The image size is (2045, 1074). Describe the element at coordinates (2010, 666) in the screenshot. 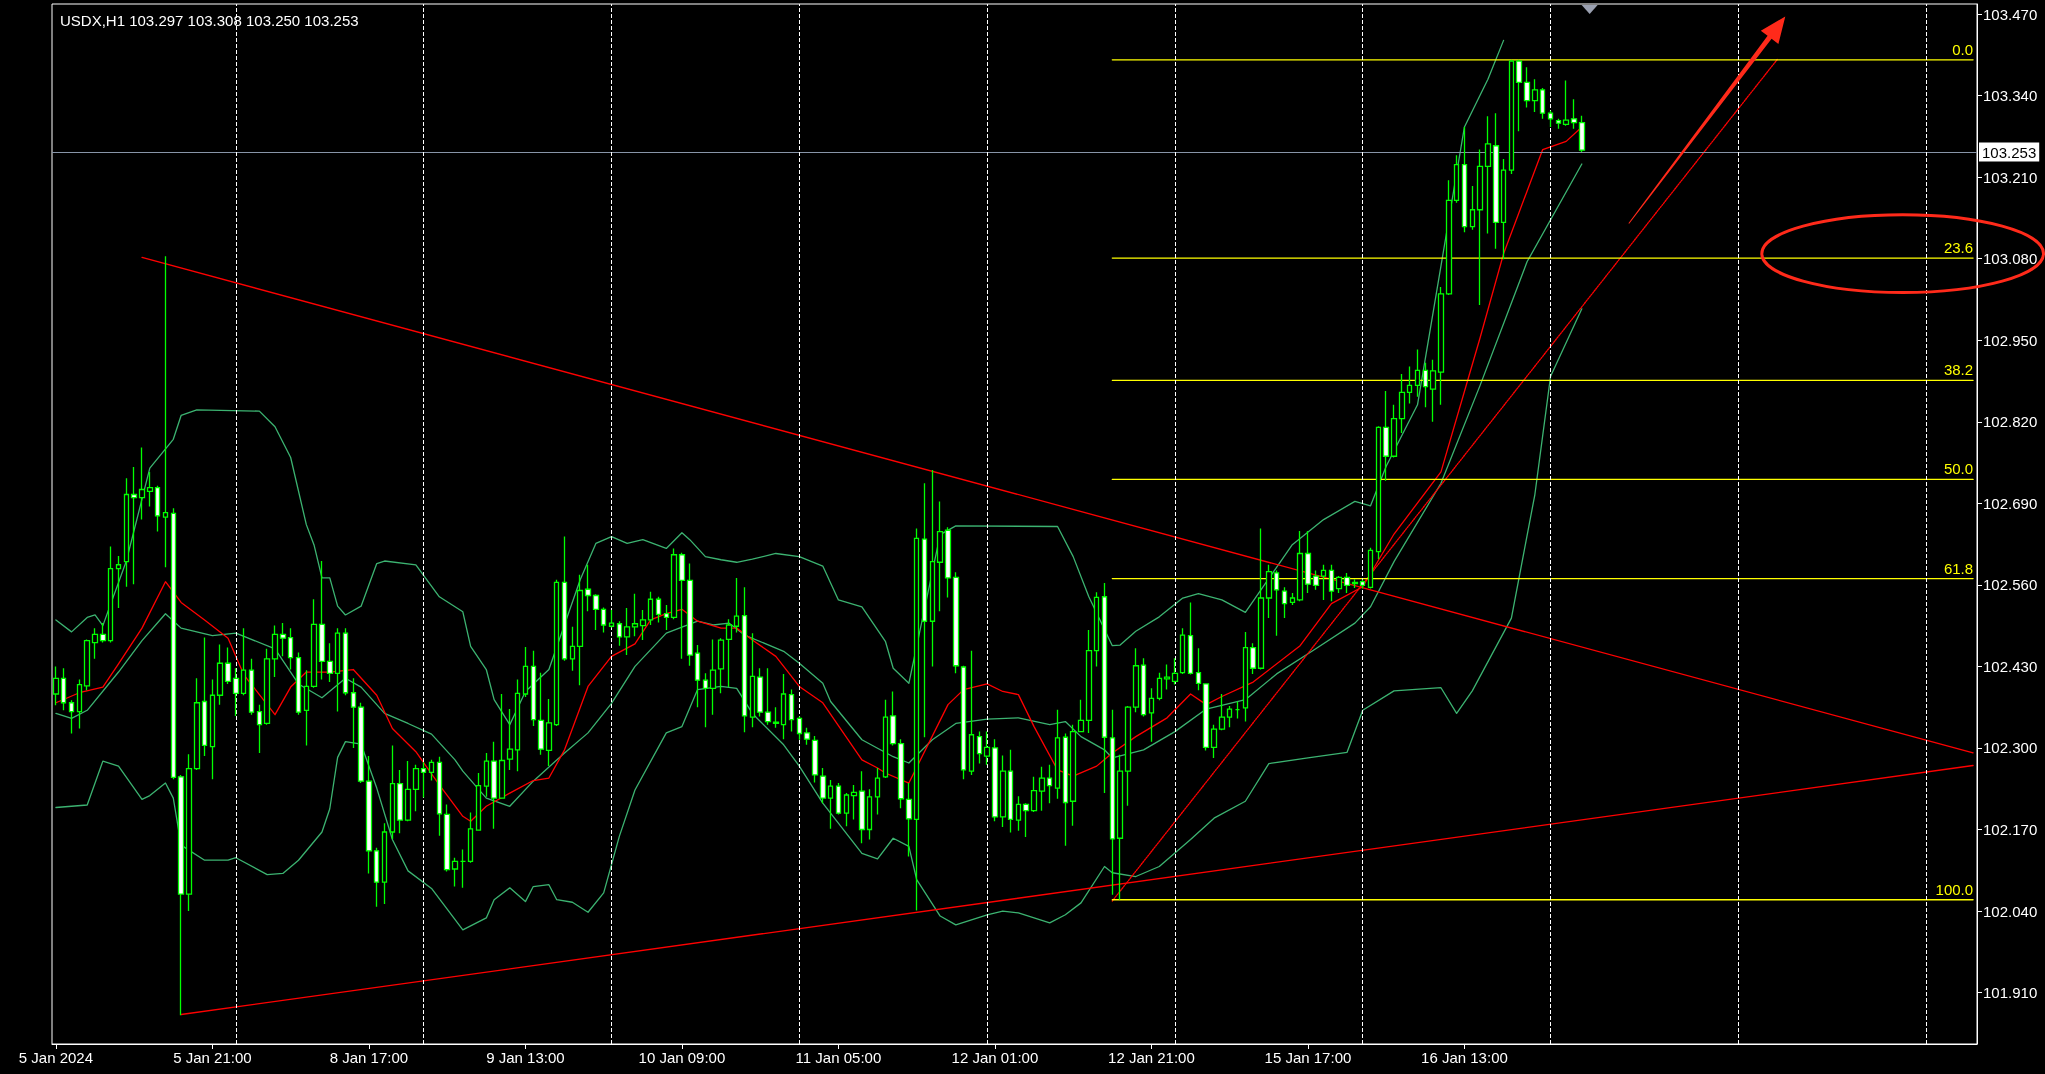

I see `y-tick-label: 102.430` at that location.